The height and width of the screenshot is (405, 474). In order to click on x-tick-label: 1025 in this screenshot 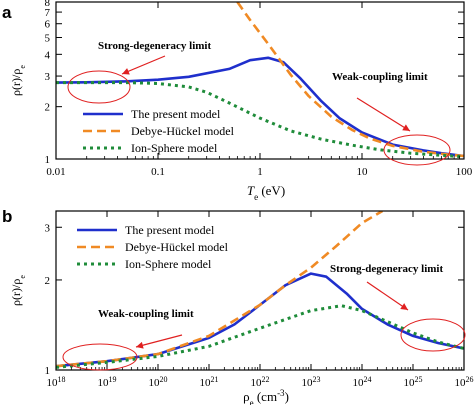, I will do `click(413, 382)`.